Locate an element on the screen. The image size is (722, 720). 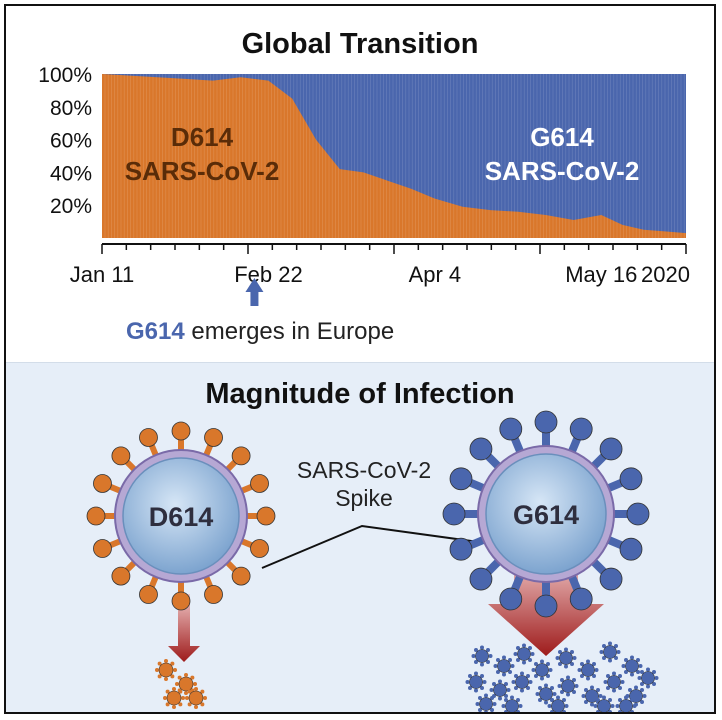
spike-label: SARS-CoV-2 Spike is located at coordinates (364, 484).